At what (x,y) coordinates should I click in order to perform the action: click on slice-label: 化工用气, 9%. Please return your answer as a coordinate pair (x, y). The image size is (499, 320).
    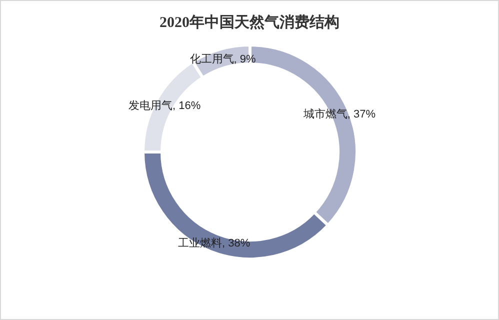
    Looking at the image, I should click on (223, 59).